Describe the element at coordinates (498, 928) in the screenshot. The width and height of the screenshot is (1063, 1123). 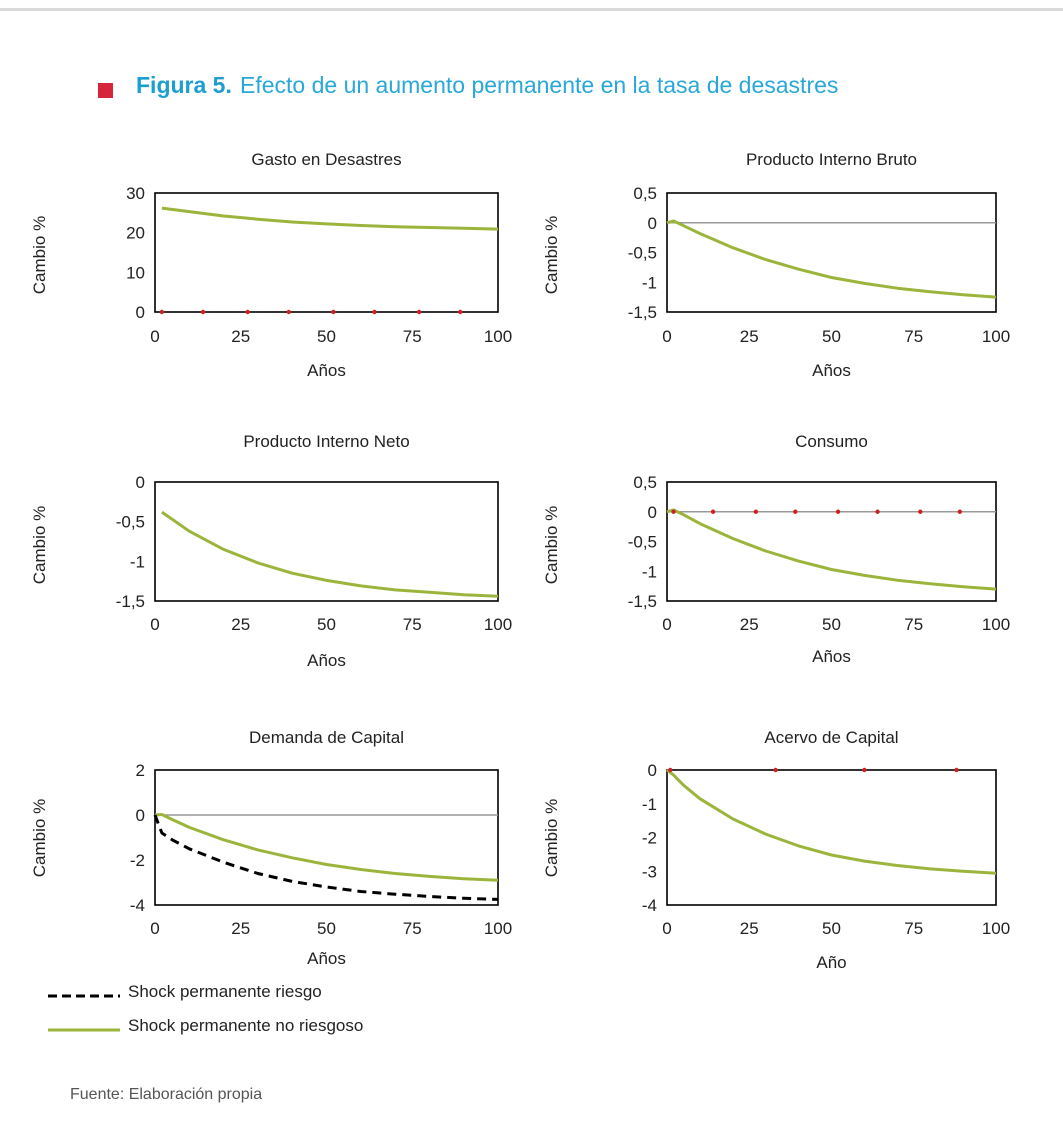
I see `chart-5-xtick-label: 100` at that location.